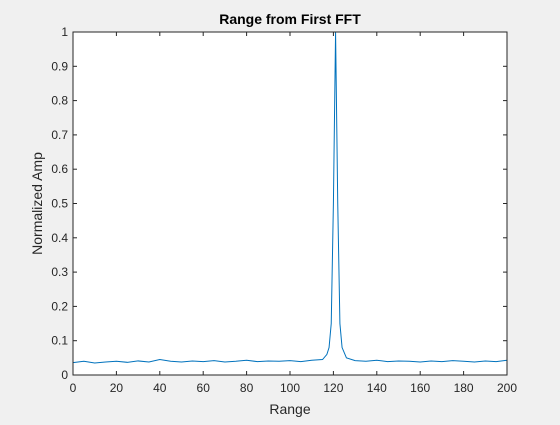 The width and height of the screenshot is (560, 425). What do you see at coordinates (59, 204) in the screenshot?
I see `y-tick-label: 0.5` at bounding box center [59, 204].